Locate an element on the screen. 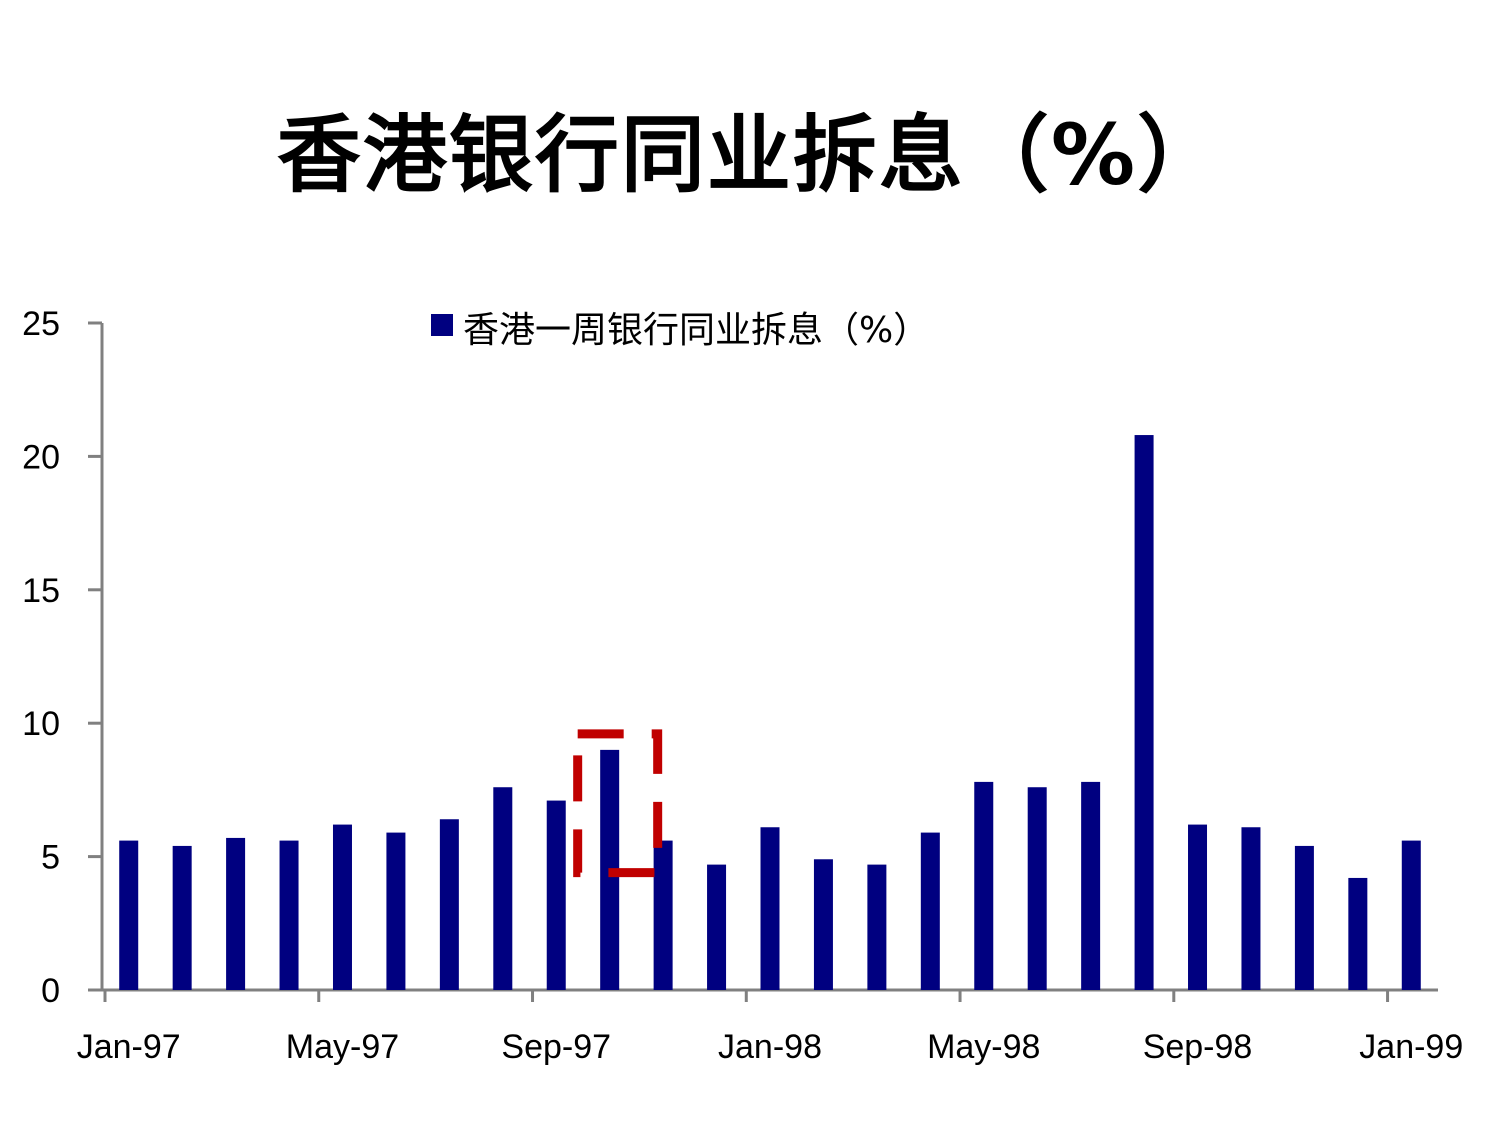  y-tick-label: 0 is located at coordinates (50, 991).